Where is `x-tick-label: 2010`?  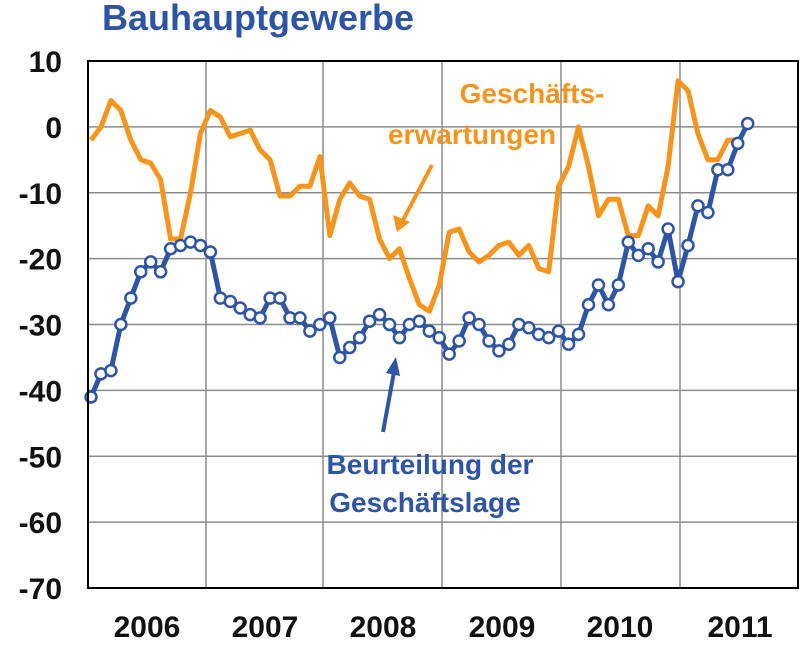 x-tick-label: 2010 is located at coordinates (620, 627).